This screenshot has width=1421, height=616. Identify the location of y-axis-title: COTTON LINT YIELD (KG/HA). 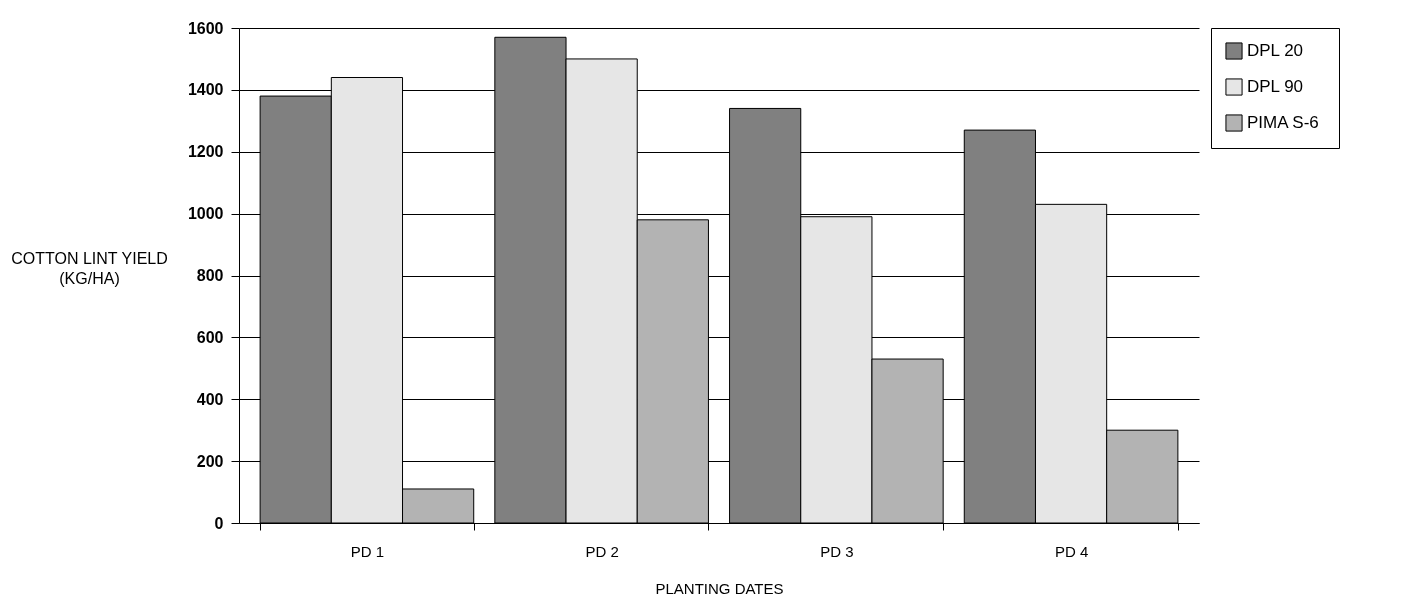
(89, 268).